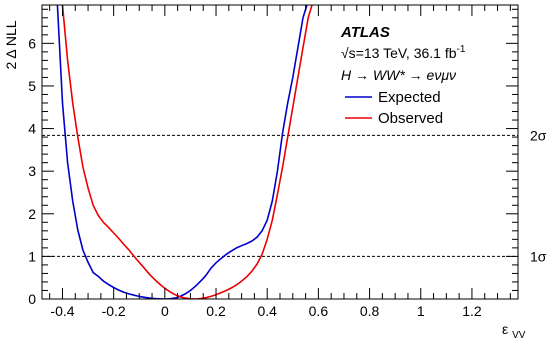 The height and width of the screenshot is (350, 559). I want to click on y-tick-label-5: 5, so click(32, 86).